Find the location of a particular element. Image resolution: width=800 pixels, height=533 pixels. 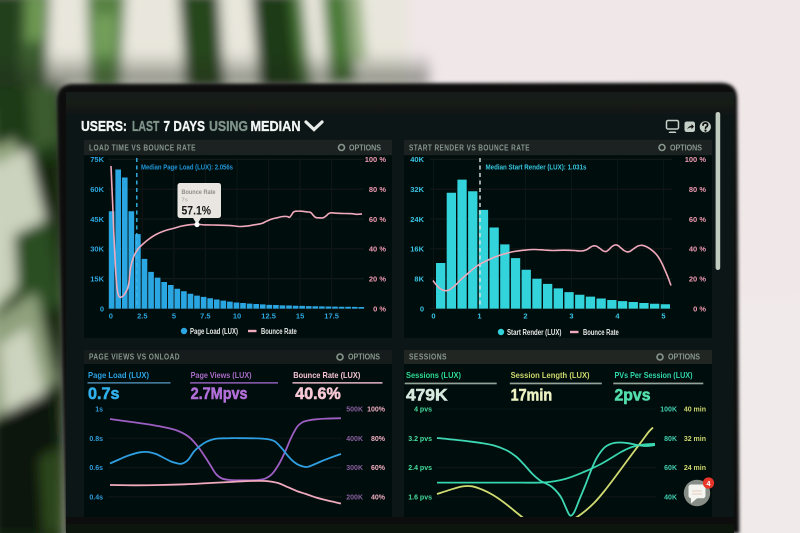

svg-text: 40.6% is located at coordinates (317, 394).